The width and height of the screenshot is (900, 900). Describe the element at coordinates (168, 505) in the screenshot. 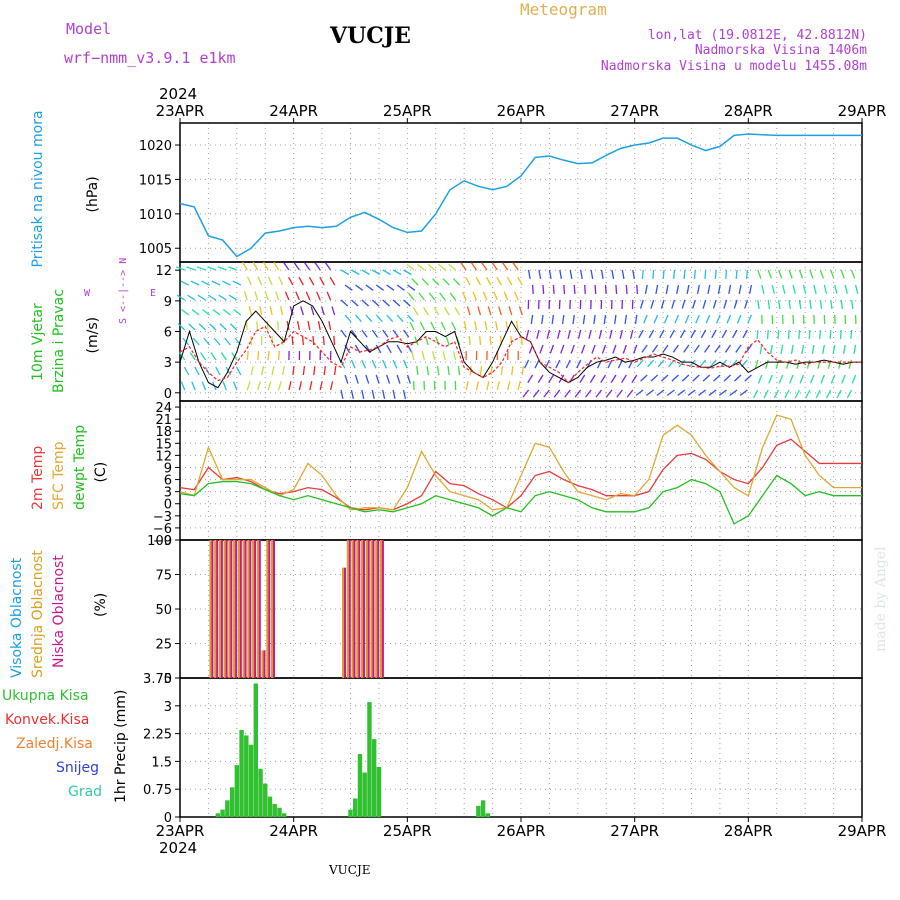

I see `y-tick-label: 0` at that location.